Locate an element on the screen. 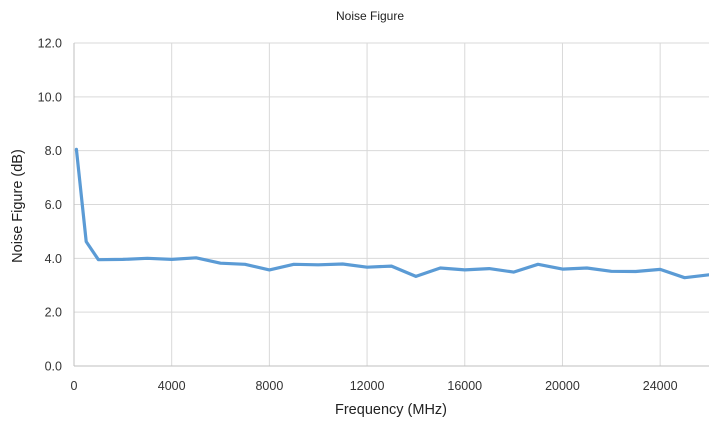  y-tick-label: 12.0 is located at coordinates (50, 44).